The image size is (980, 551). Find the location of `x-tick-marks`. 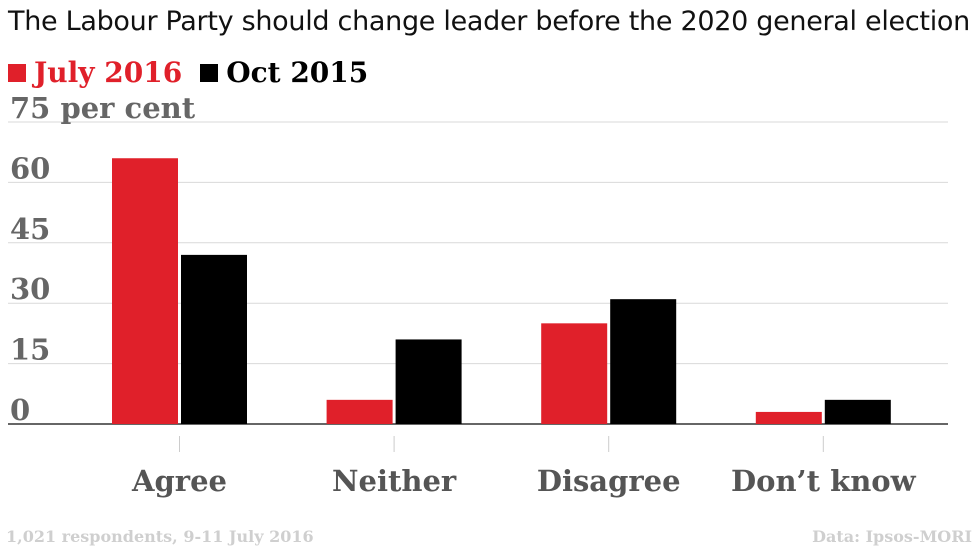

x-tick-marks is located at coordinates (501, 444).